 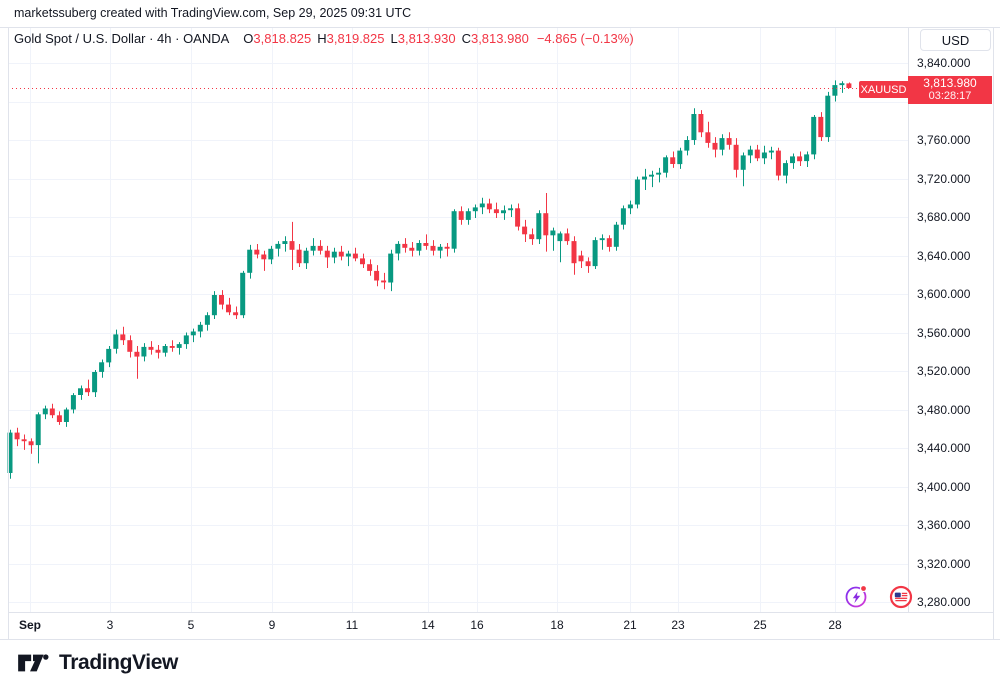 I want to click on time-axis-label: 11, so click(x=352, y=625).